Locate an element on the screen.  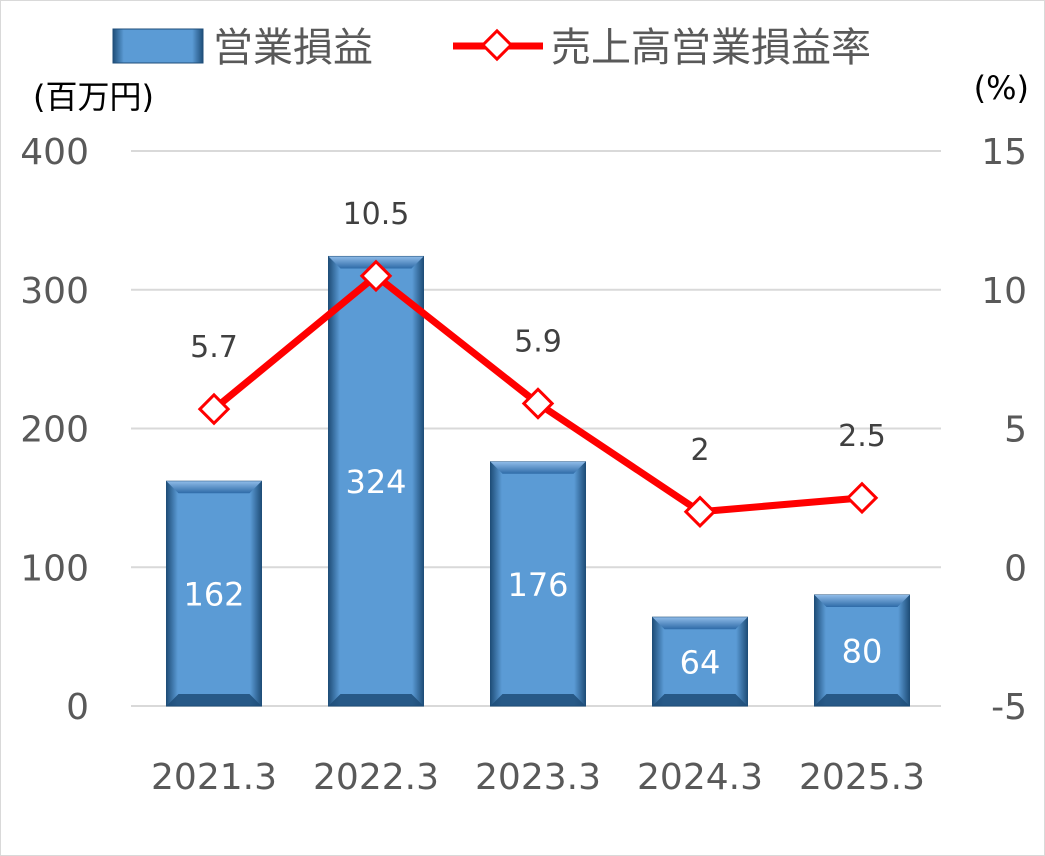
legend-line-marker is located at coordinates (497, 45).